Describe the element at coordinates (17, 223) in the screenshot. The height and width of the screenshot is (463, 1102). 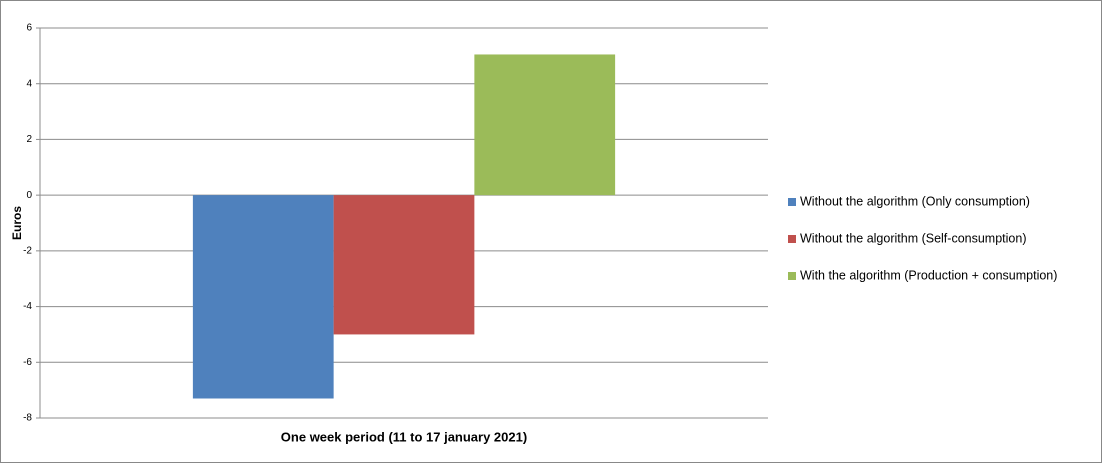
I see `y-axis-title: Euros` at that location.